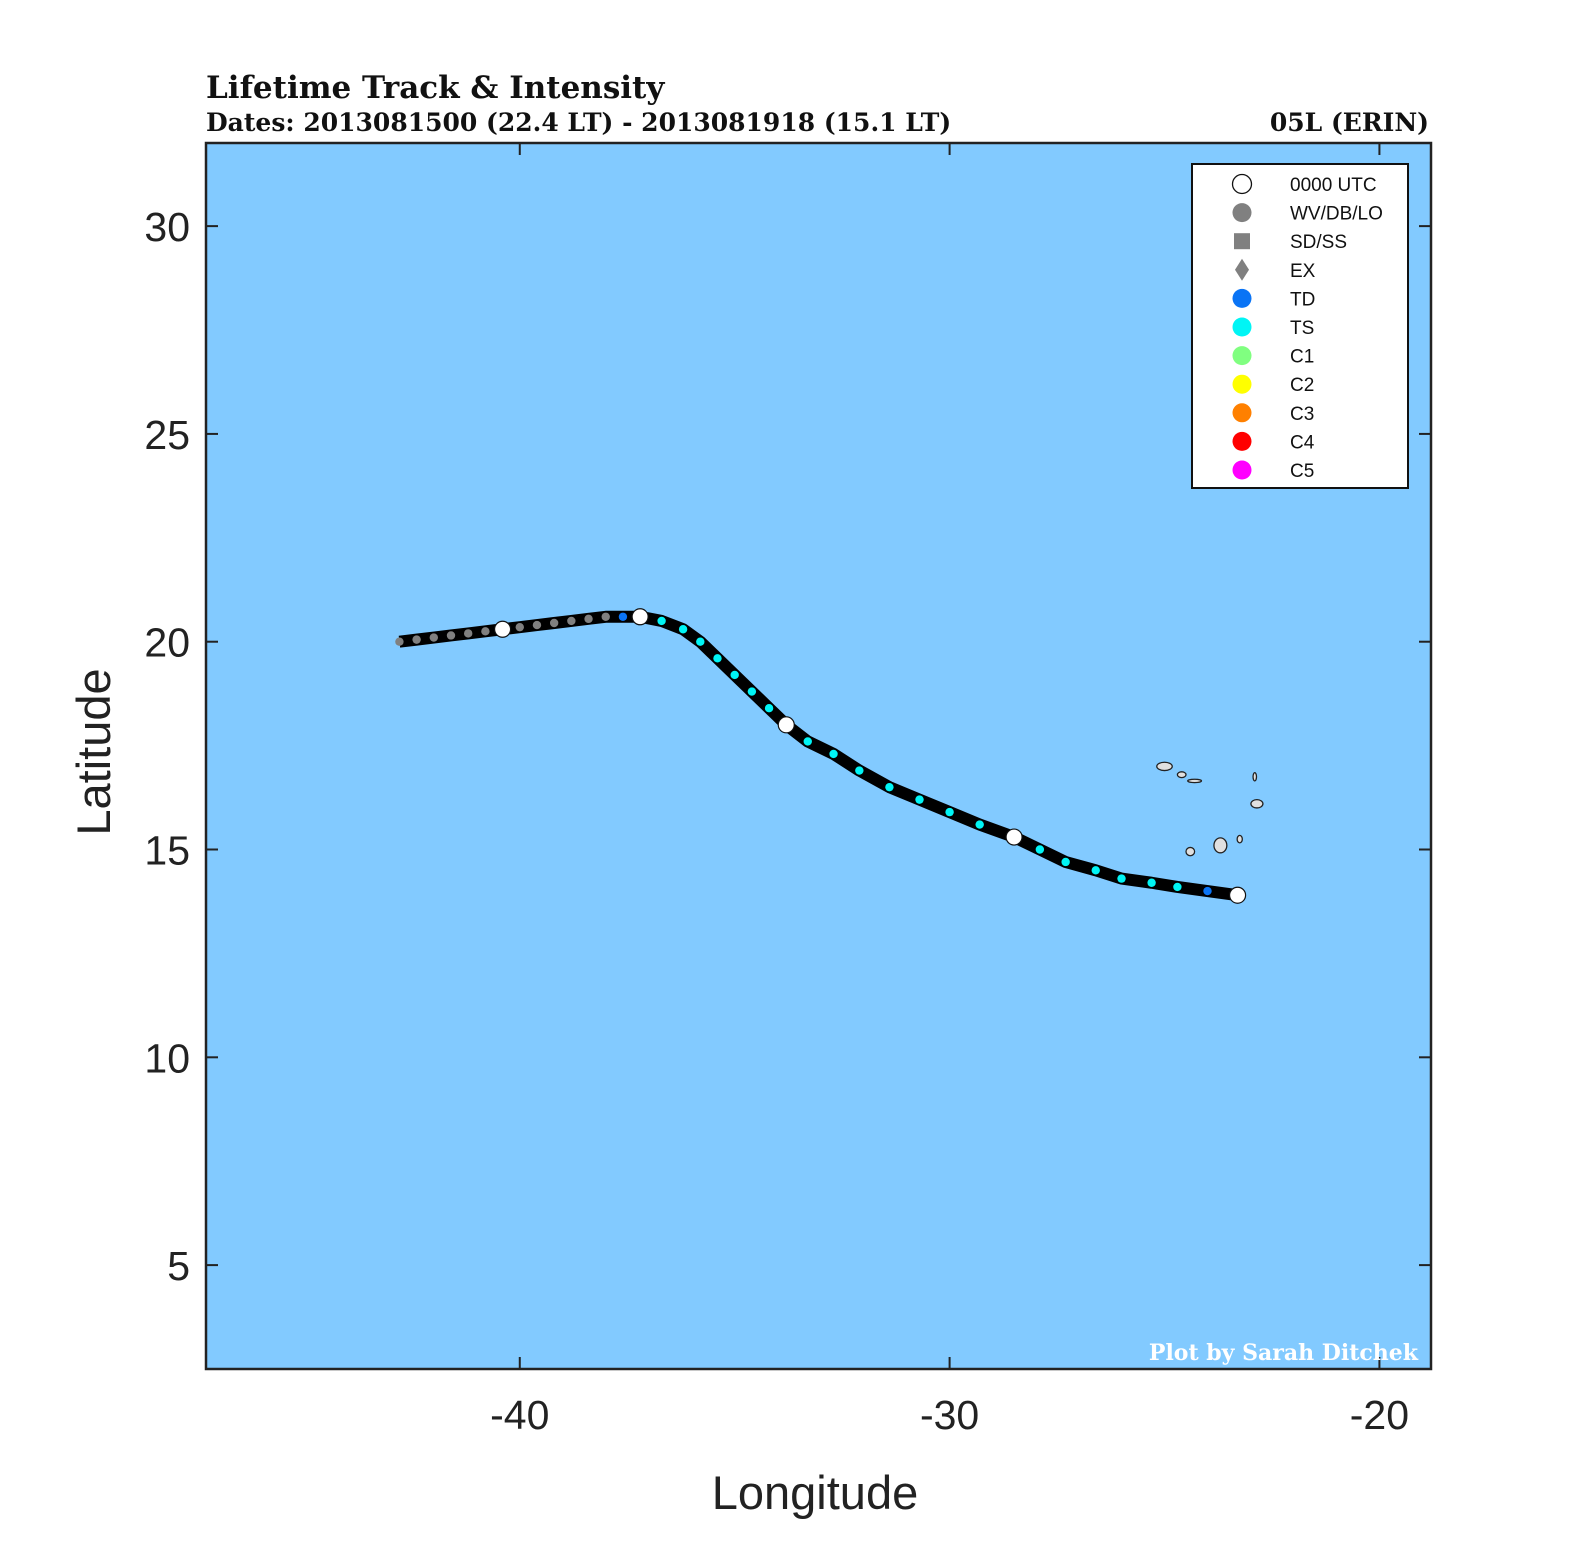  What do you see at coordinates (1336, 214) in the screenshot?
I see `legend-label: WV/DB/LO` at bounding box center [1336, 214].